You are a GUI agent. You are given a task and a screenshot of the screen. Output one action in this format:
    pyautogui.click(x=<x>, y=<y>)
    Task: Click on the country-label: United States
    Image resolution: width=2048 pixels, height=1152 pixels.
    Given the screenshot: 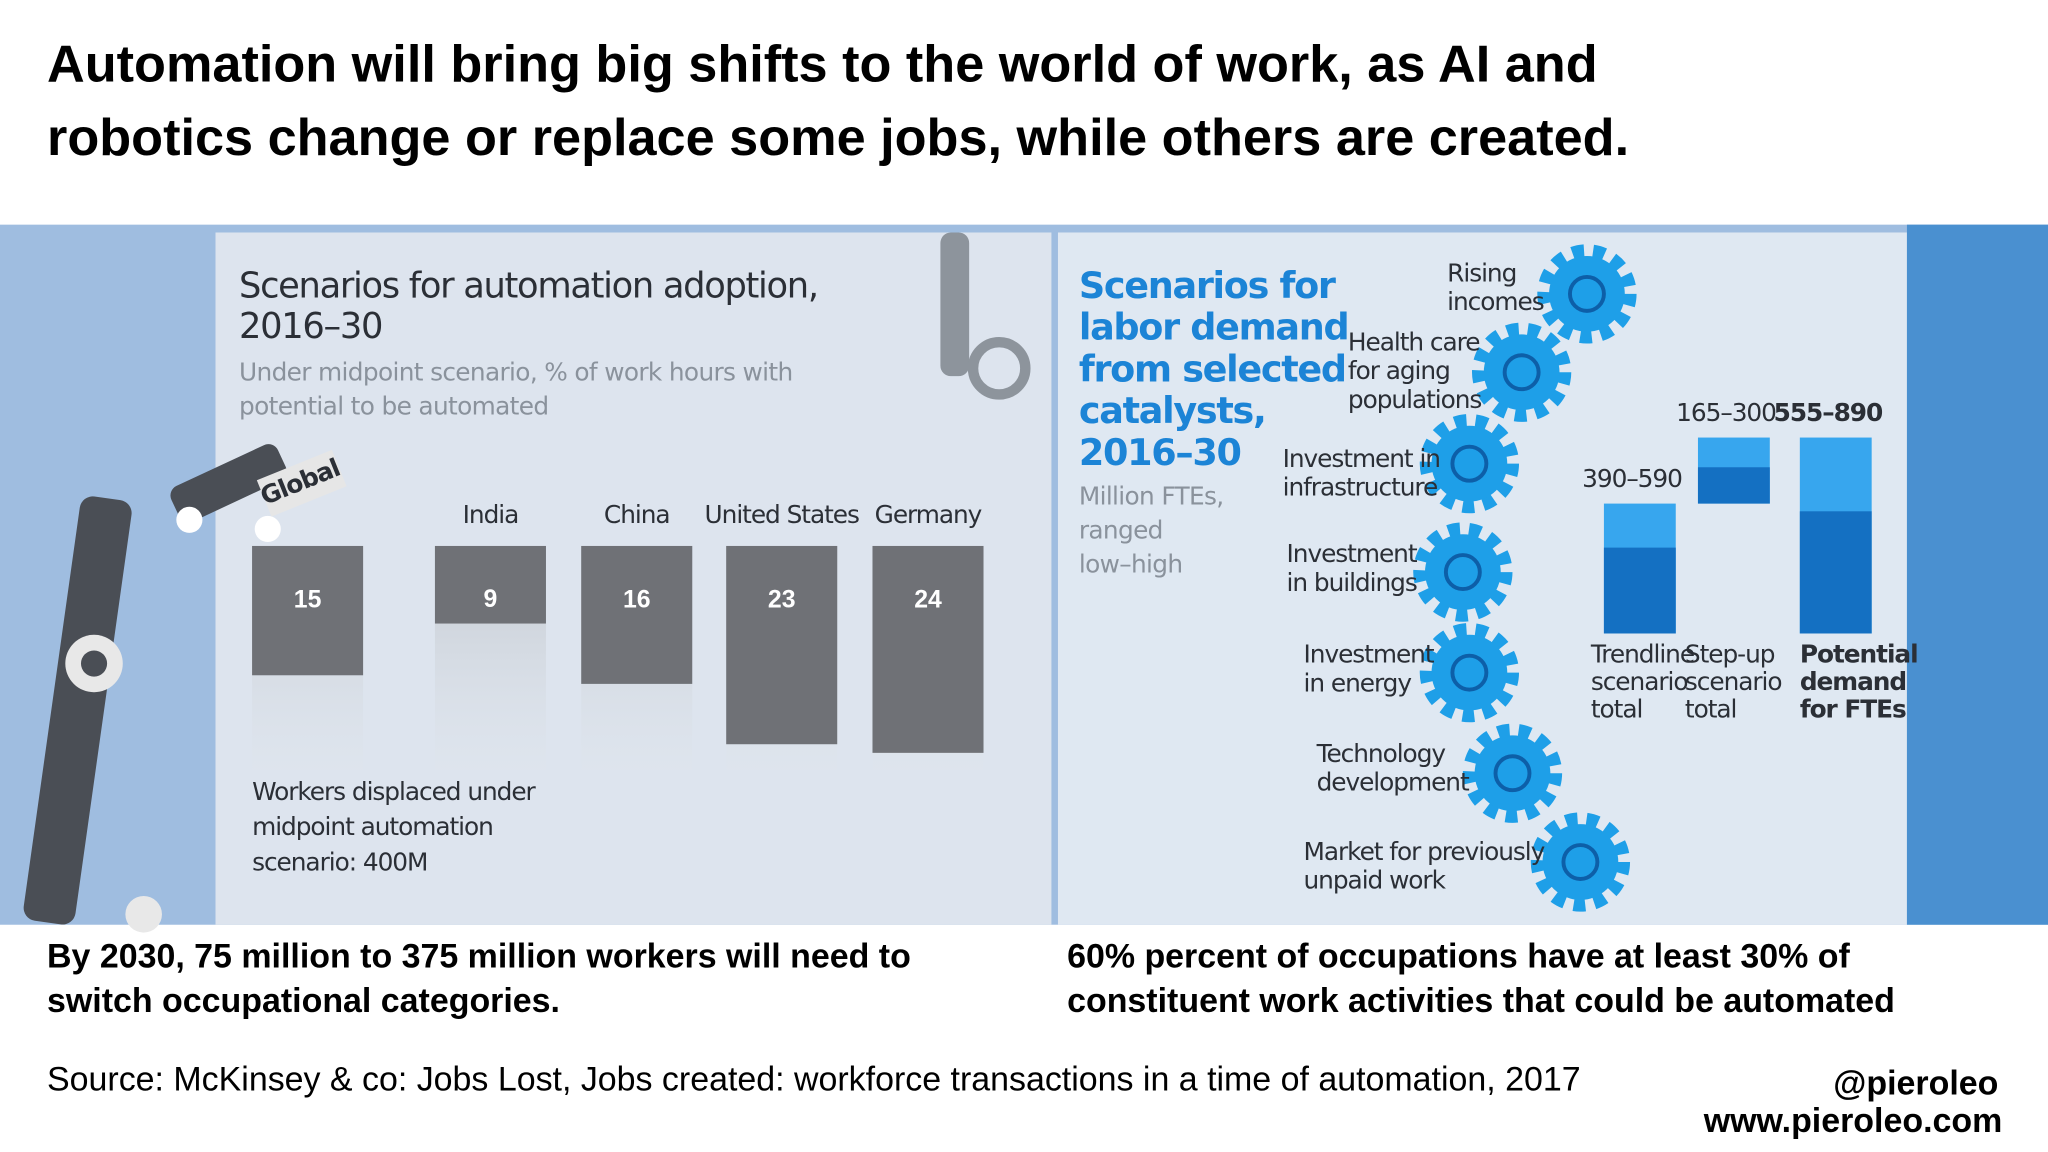 What is the action you would take?
    pyautogui.click(x=782, y=514)
    